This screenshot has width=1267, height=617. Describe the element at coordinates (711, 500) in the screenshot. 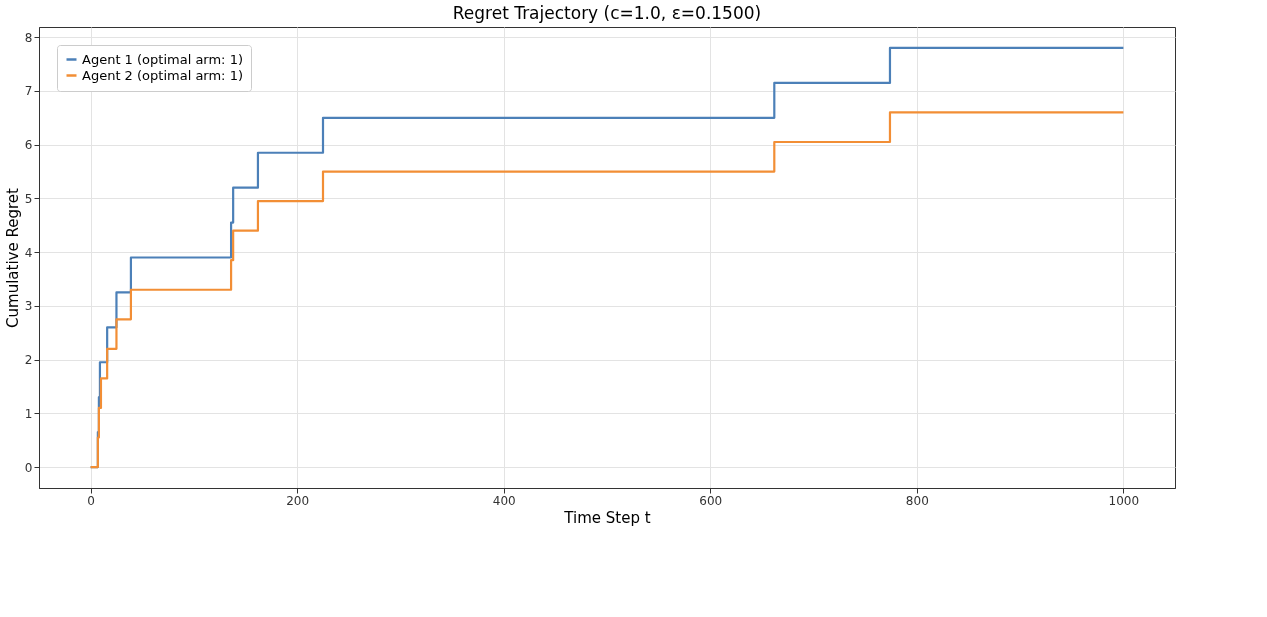

I see `x-tick-label: 600` at that location.